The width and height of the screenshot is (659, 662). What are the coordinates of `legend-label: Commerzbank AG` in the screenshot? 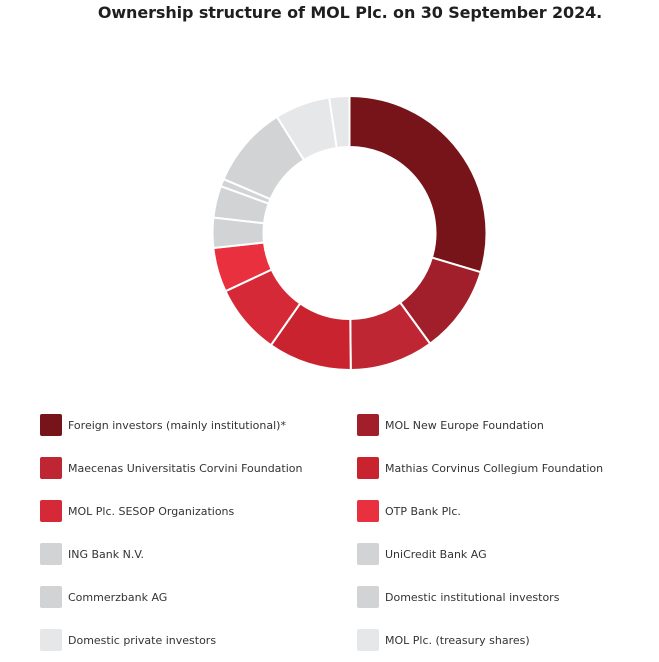 It's located at (118, 597).